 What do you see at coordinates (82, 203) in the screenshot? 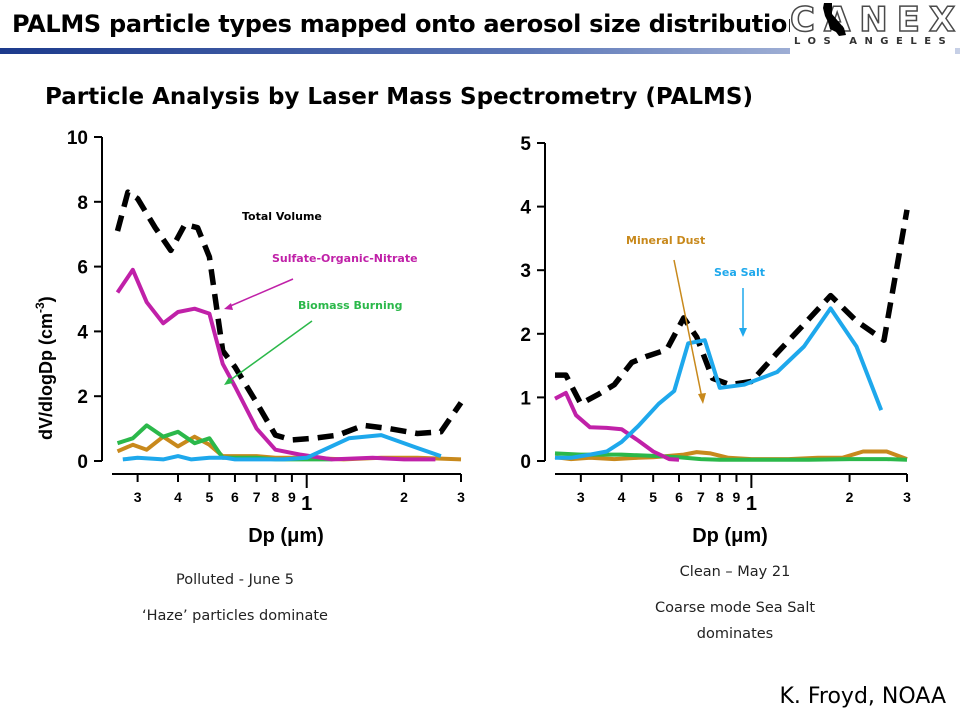
I see `y-tick-label: 8` at bounding box center [82, 203].